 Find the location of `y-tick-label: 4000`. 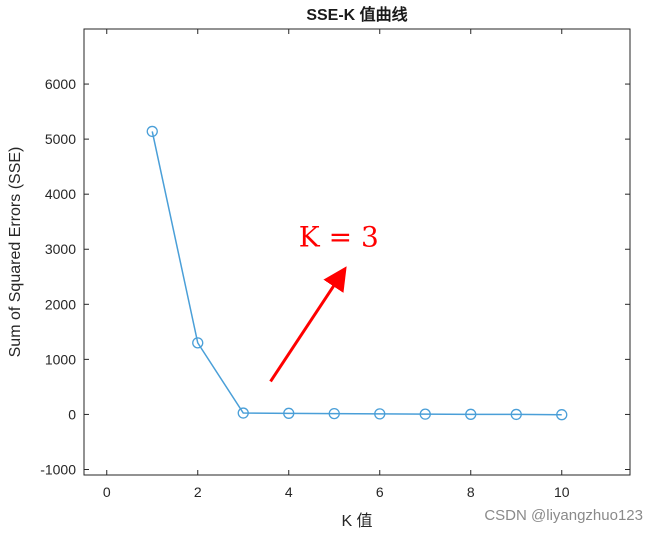

y-tick-label: 4000 is located at coordinates (60, 194).